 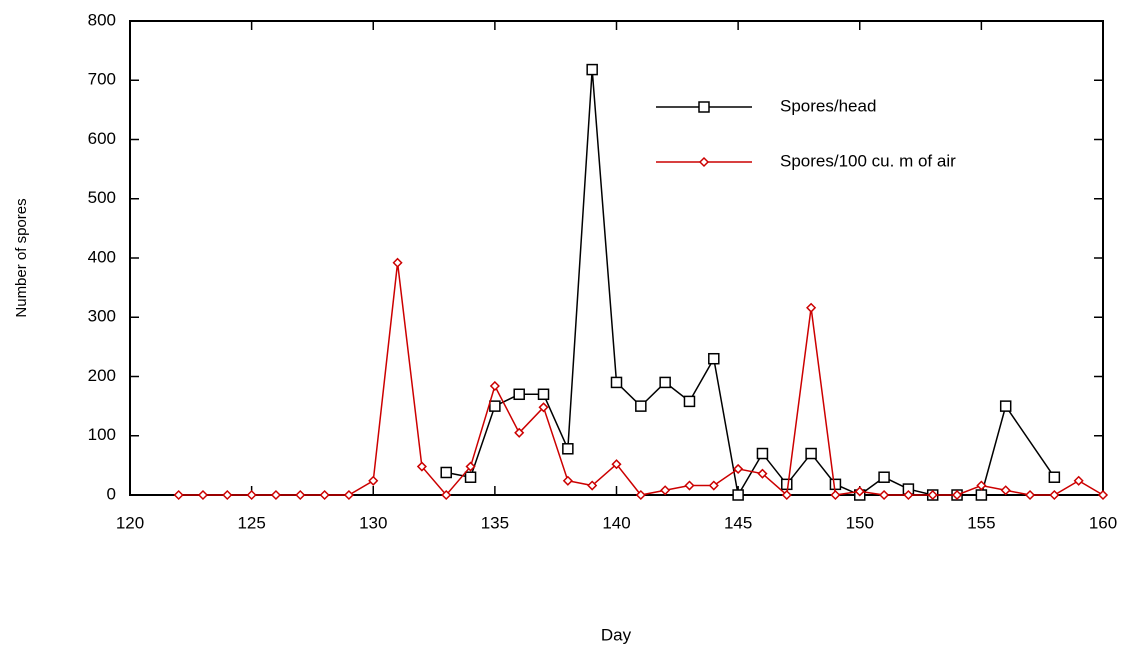 I want to click on y-tick-label: 300, so click(x=102, y=316).